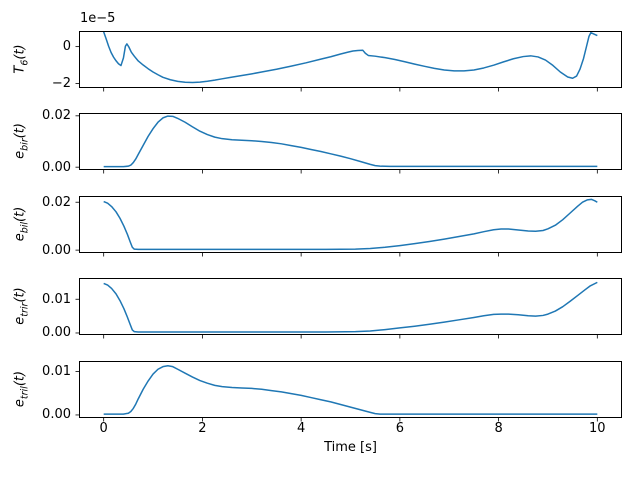  I want to click on subplot-ebir: ebir(t) 0.00 0.02, so click(320, 141).